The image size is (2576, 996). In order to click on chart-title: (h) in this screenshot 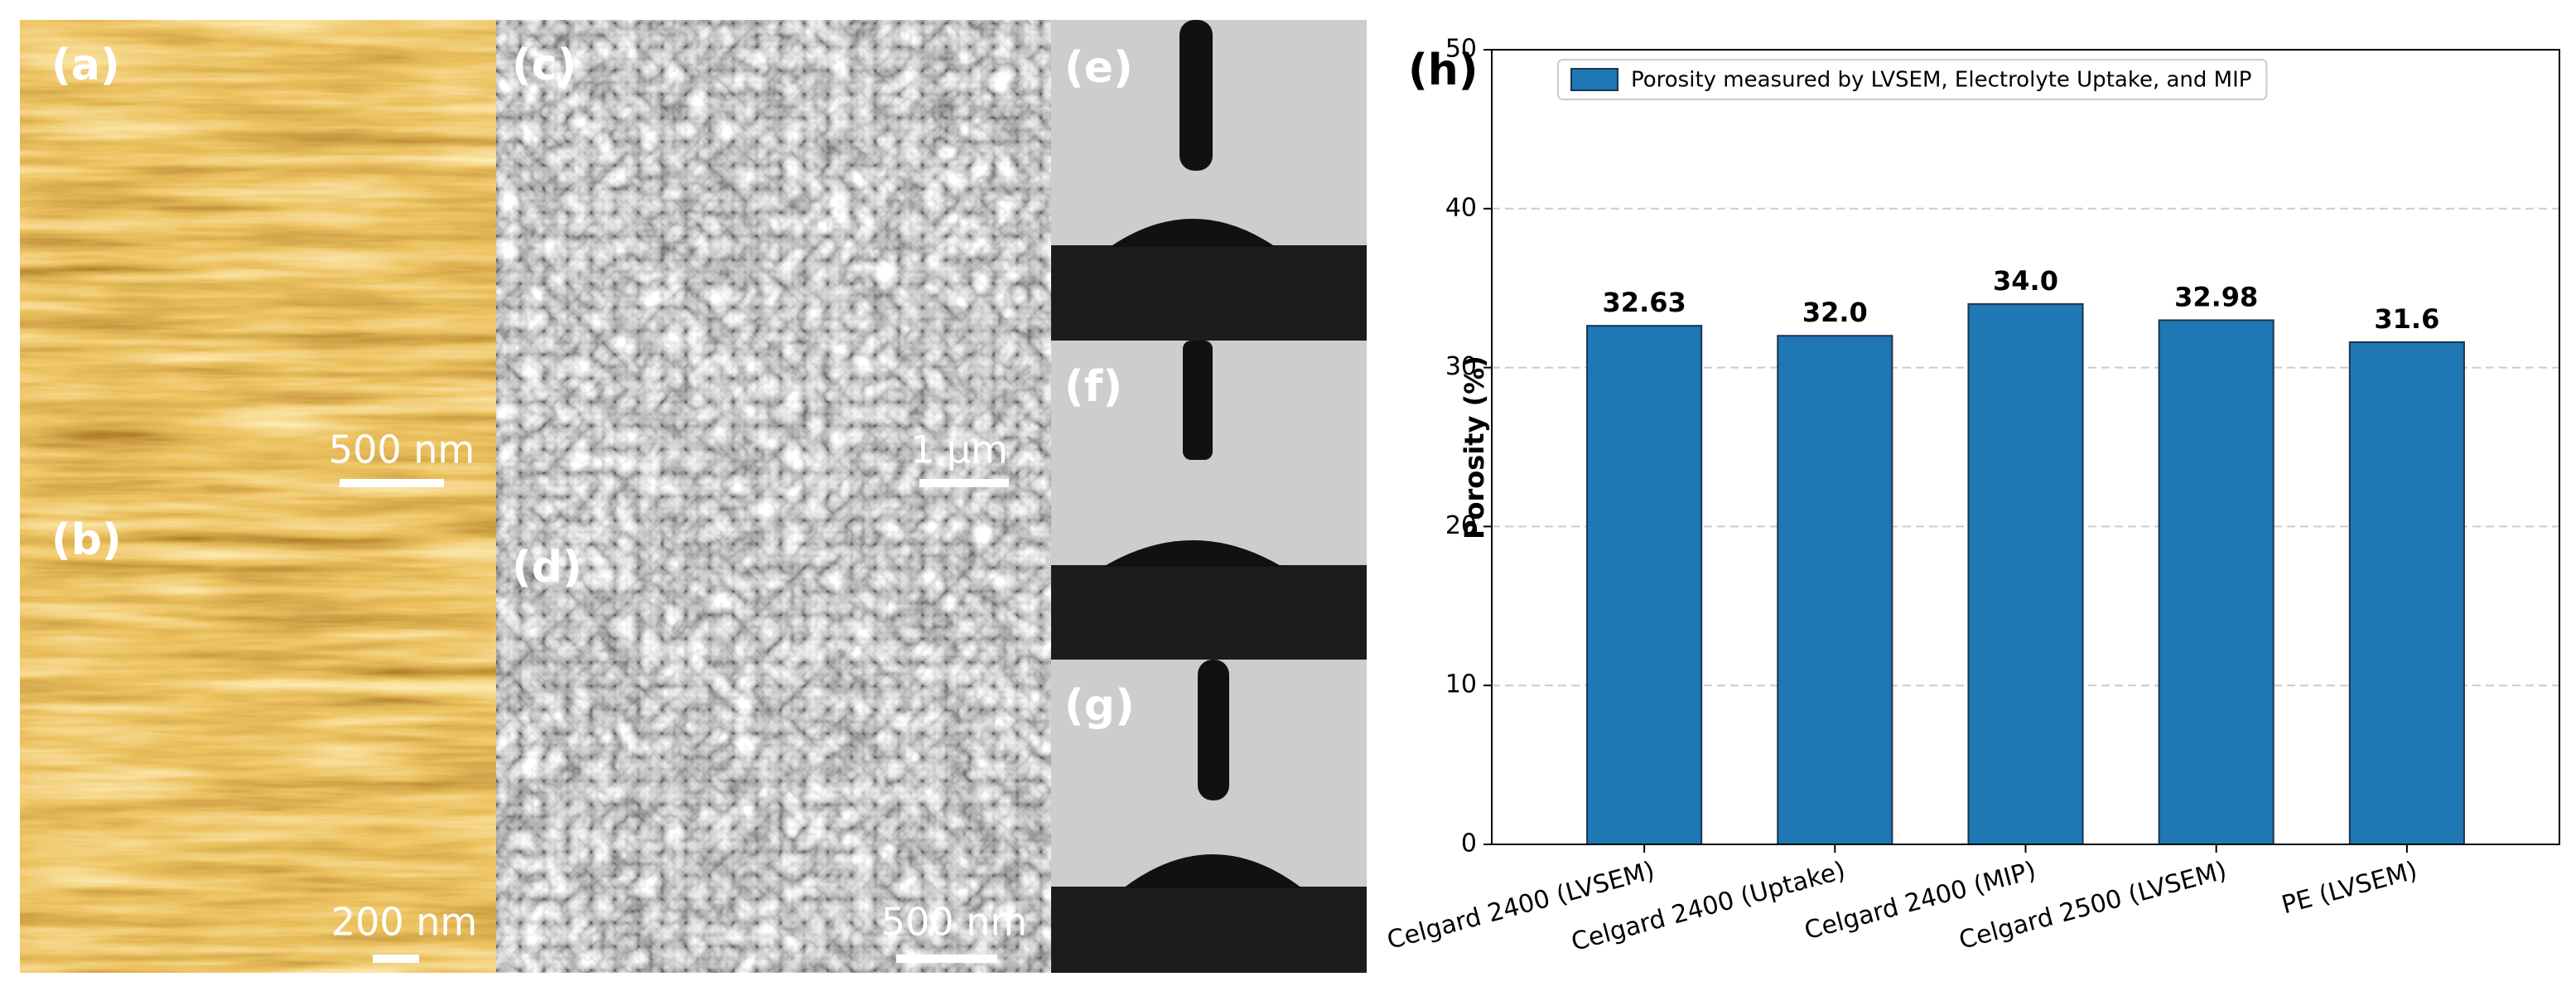, I will do `click(1443, 70)`.